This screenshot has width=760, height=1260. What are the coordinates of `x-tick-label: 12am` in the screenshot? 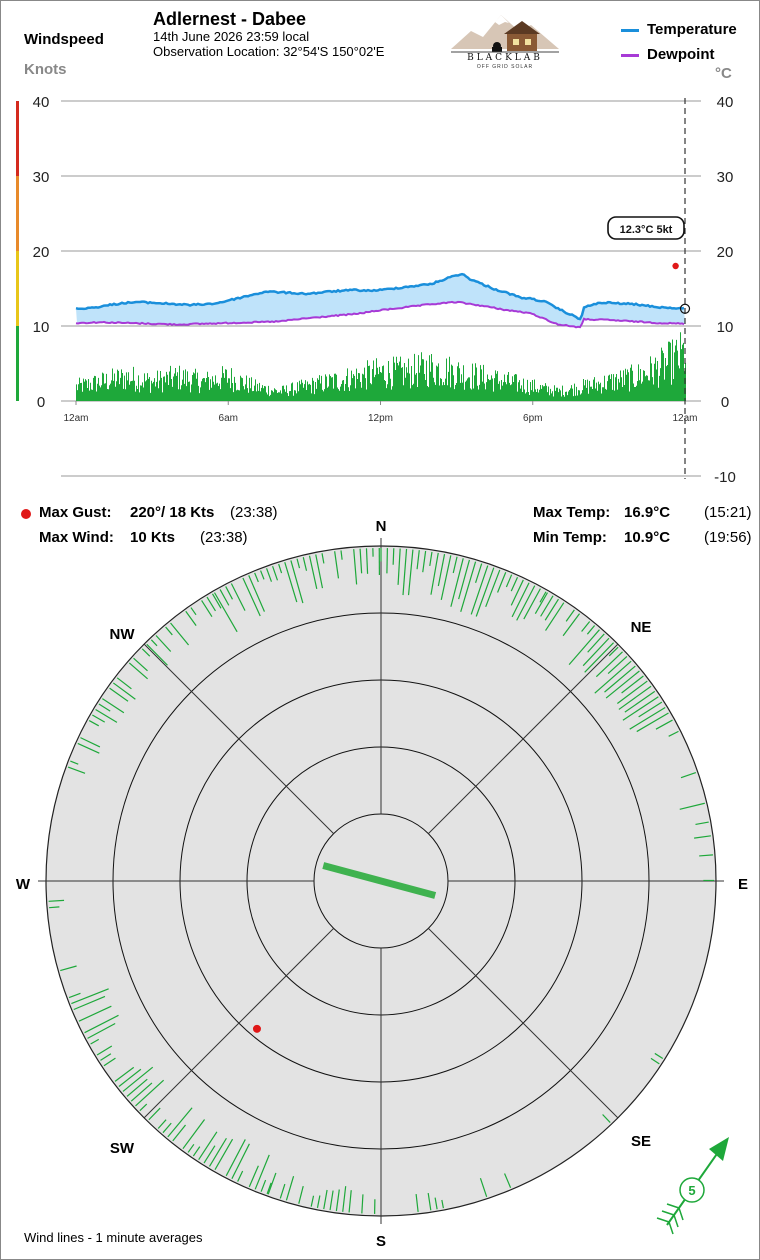 It's located at (75, 418).